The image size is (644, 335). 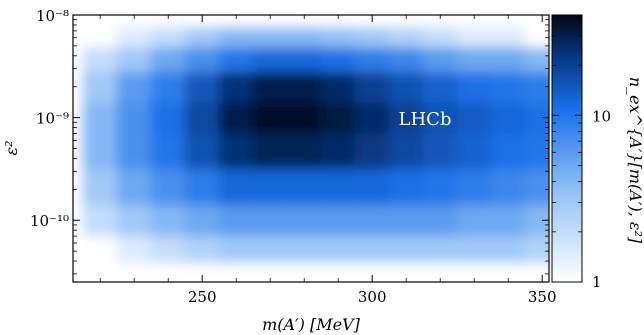 I want to click on x-tick-label: 350, so click(x=542, y=297).